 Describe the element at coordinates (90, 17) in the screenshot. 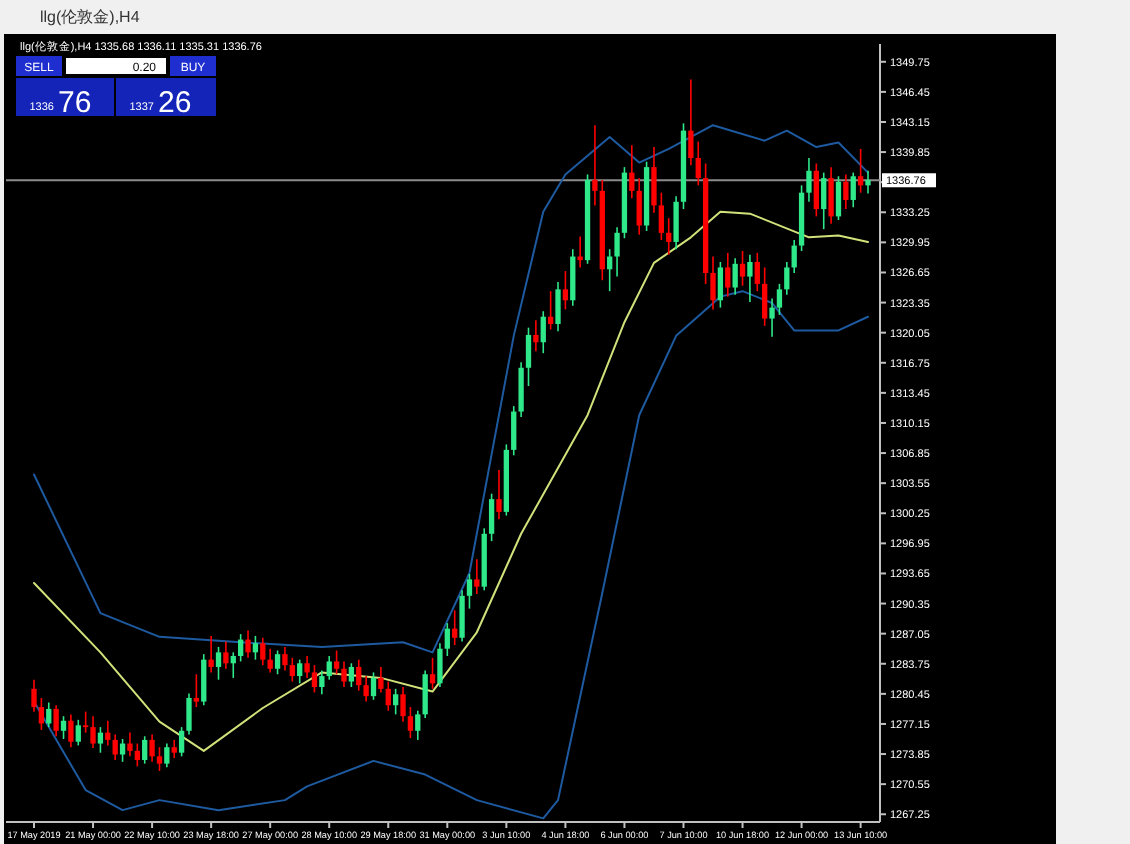

I see `chart-title: llg(伦敦金),H4` at that location.